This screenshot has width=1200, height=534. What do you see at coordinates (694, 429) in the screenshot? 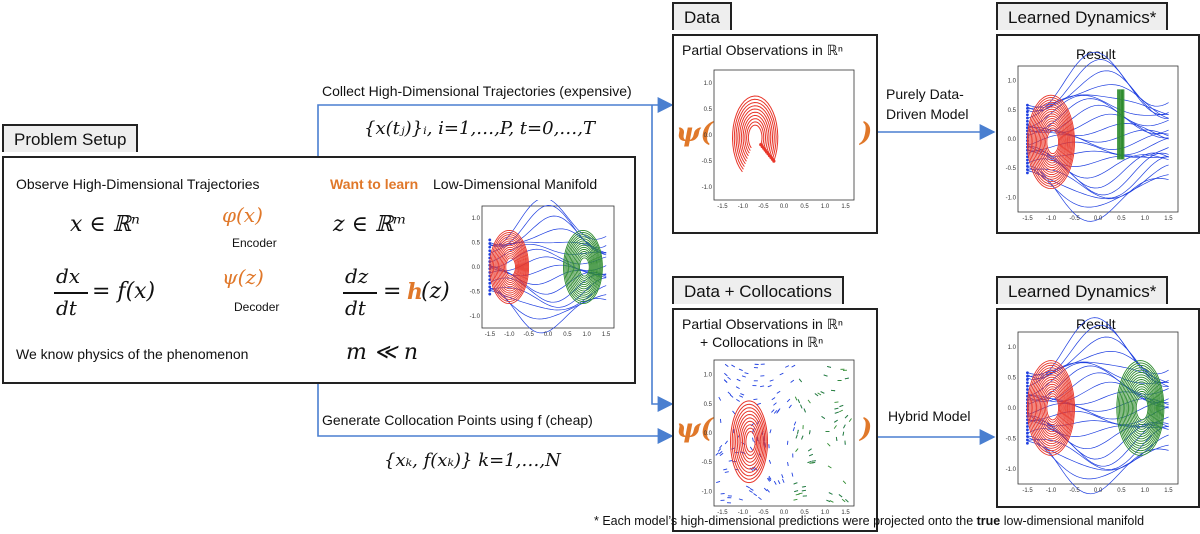
I see `collocation-psi-open: ψ(` at bounding box center [694, 429].